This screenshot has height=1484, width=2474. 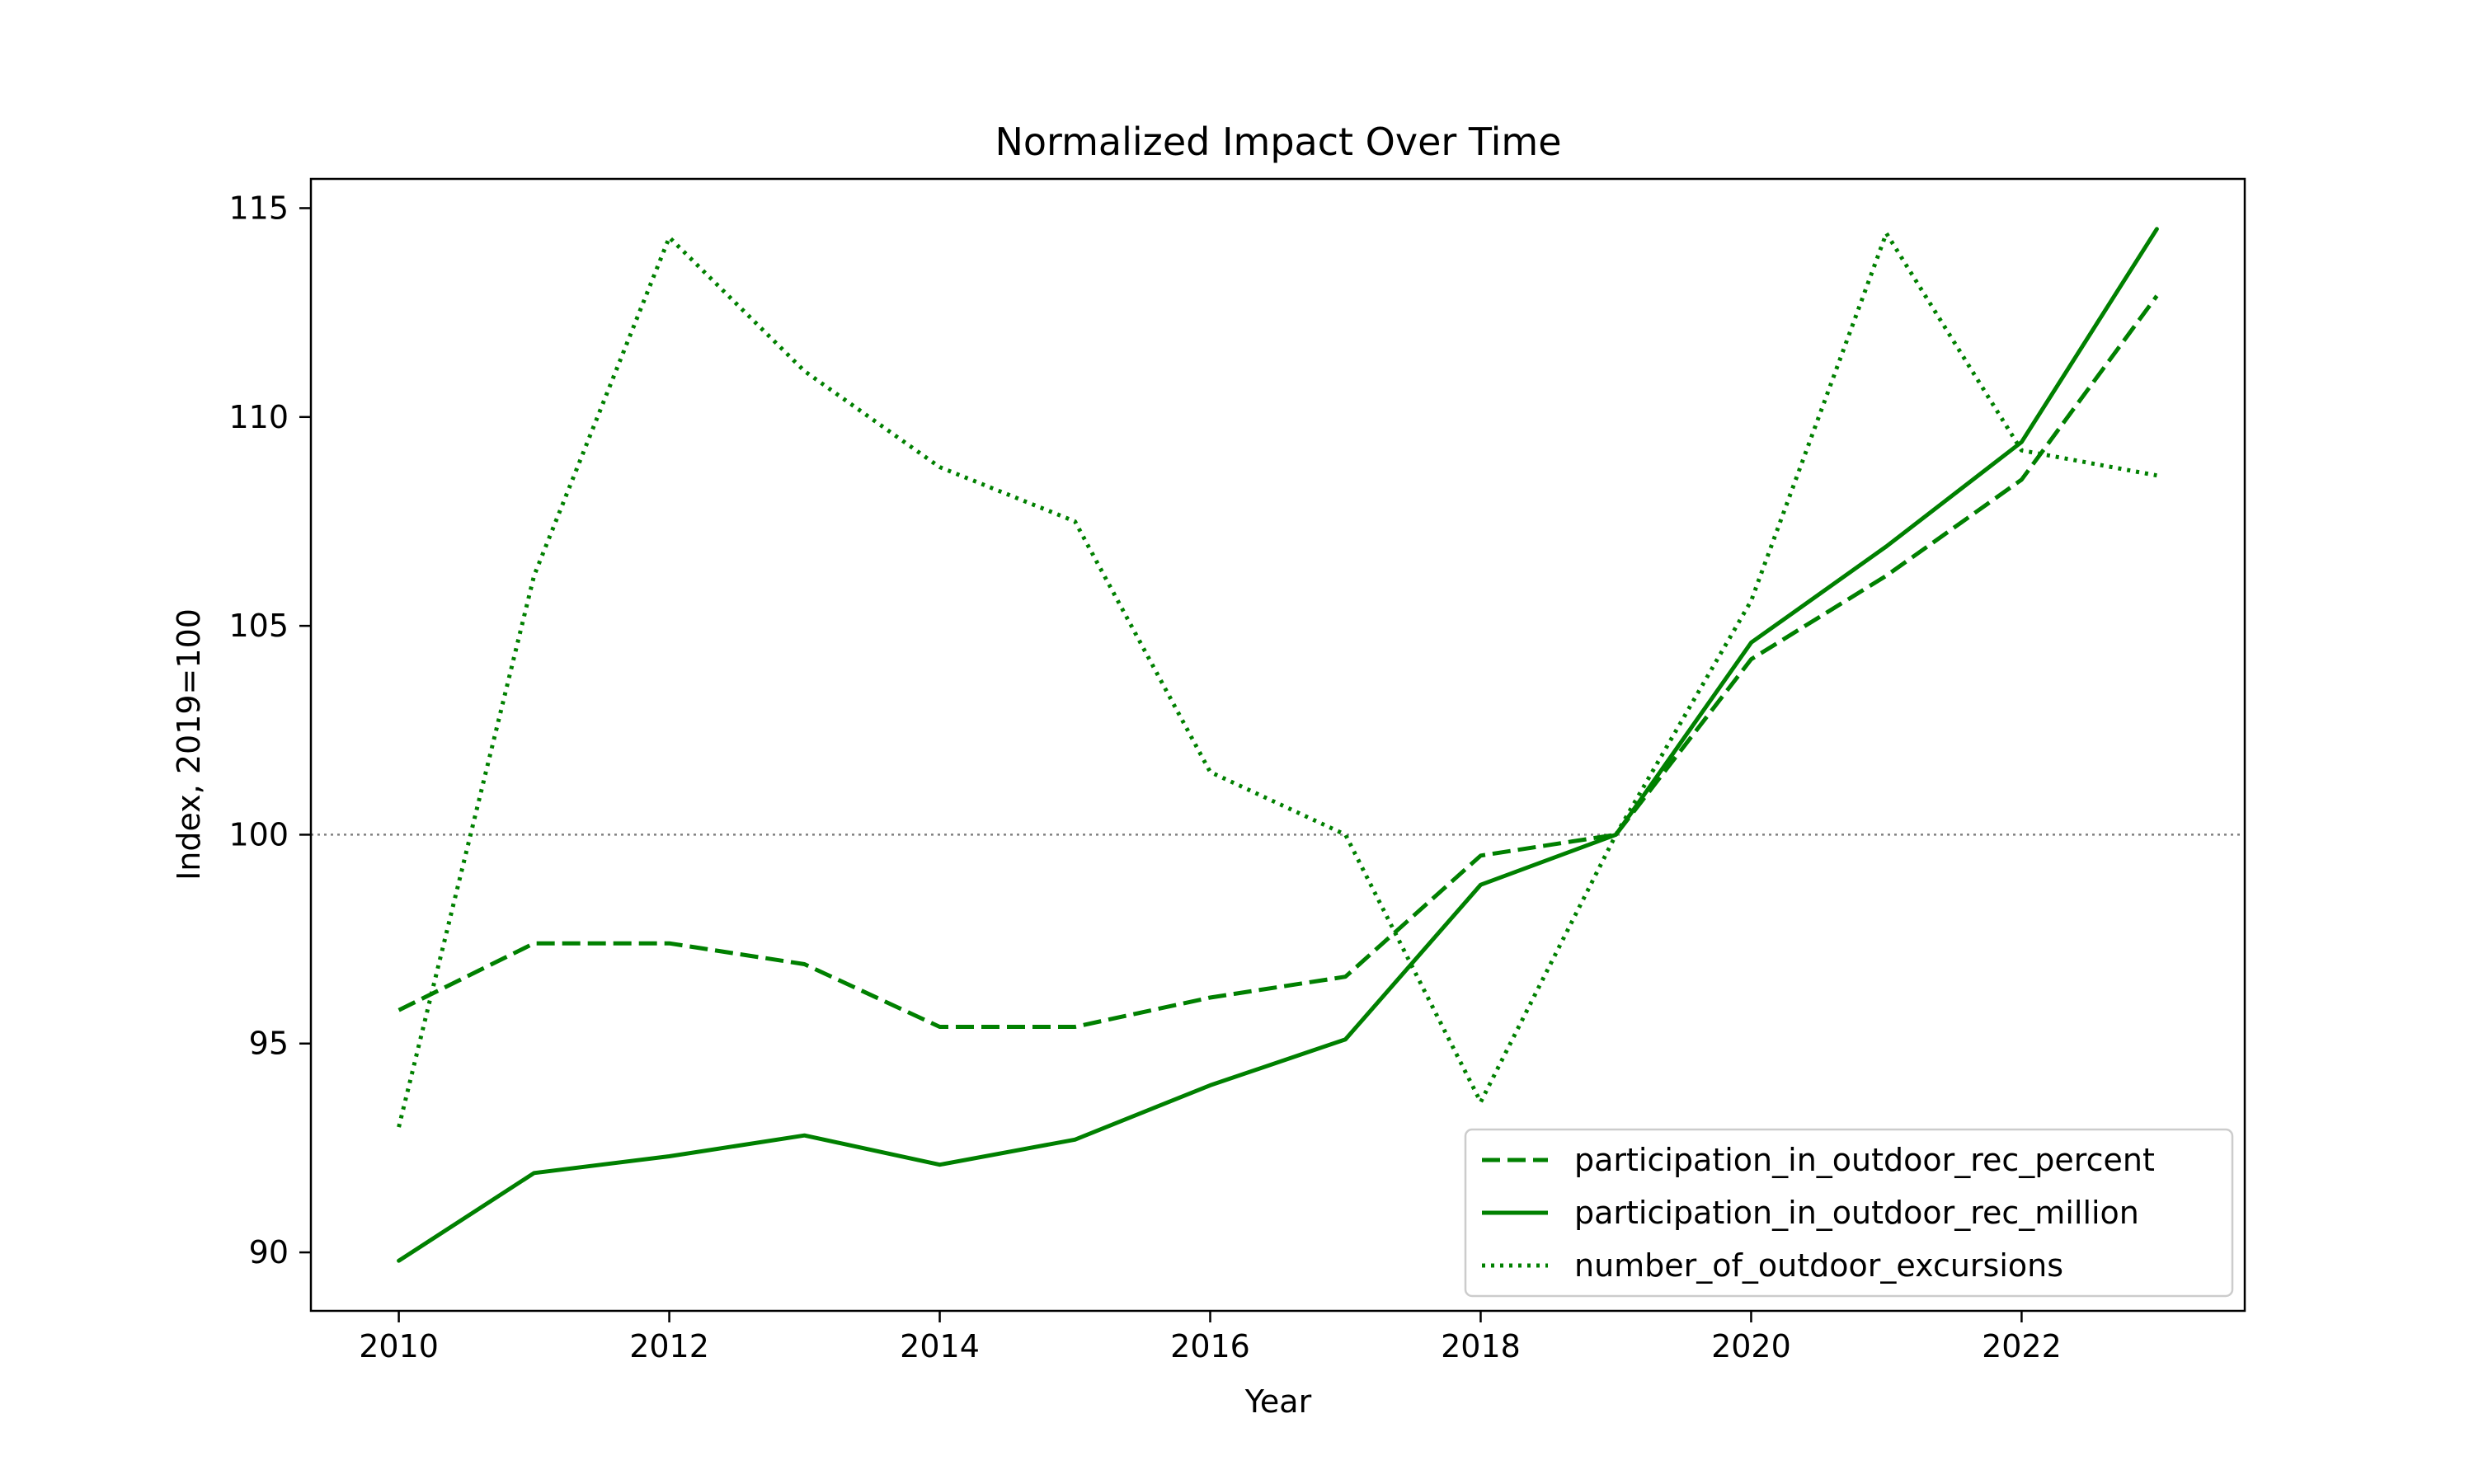 I want to click on legend-label-number_of_outdoor_excursions: number_of_outdoor_excursions, so click(x=1818, y=1265).